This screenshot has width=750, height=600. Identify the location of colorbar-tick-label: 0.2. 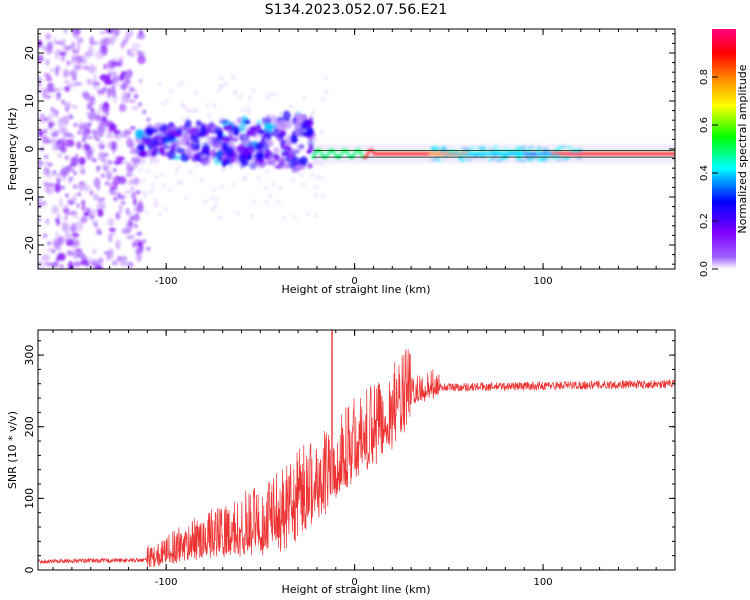
(704, 221).